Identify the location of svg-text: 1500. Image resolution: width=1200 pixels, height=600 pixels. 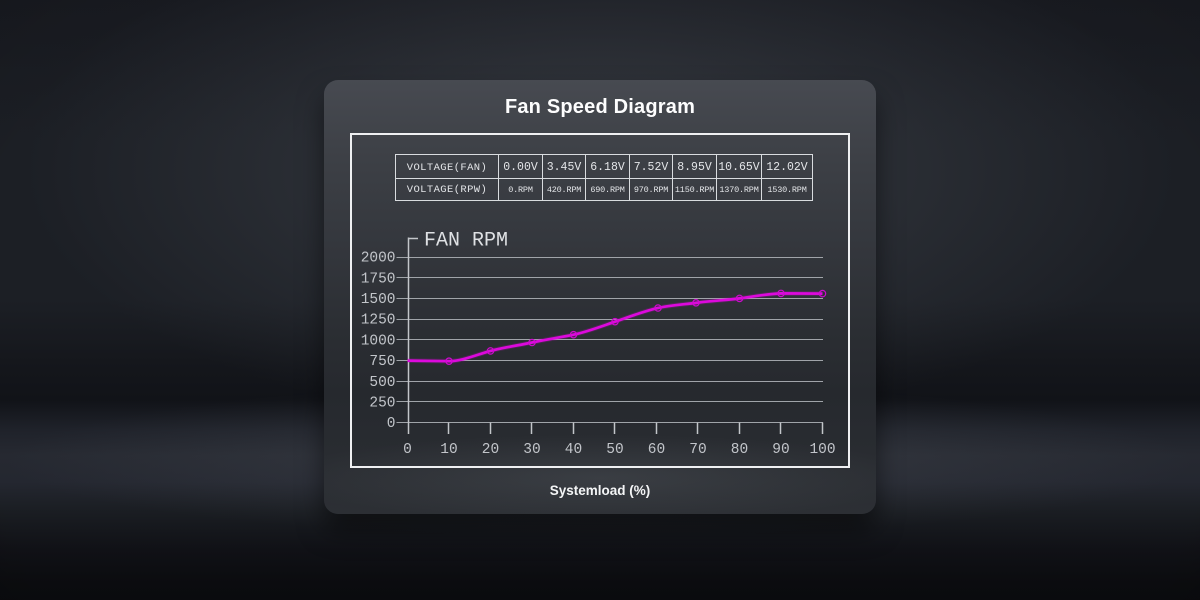
(378, 300).